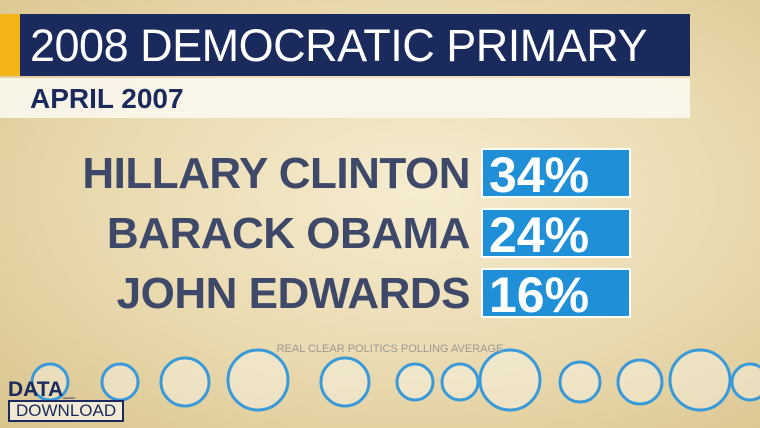  I want to click on title-bar, so click(345, 45).